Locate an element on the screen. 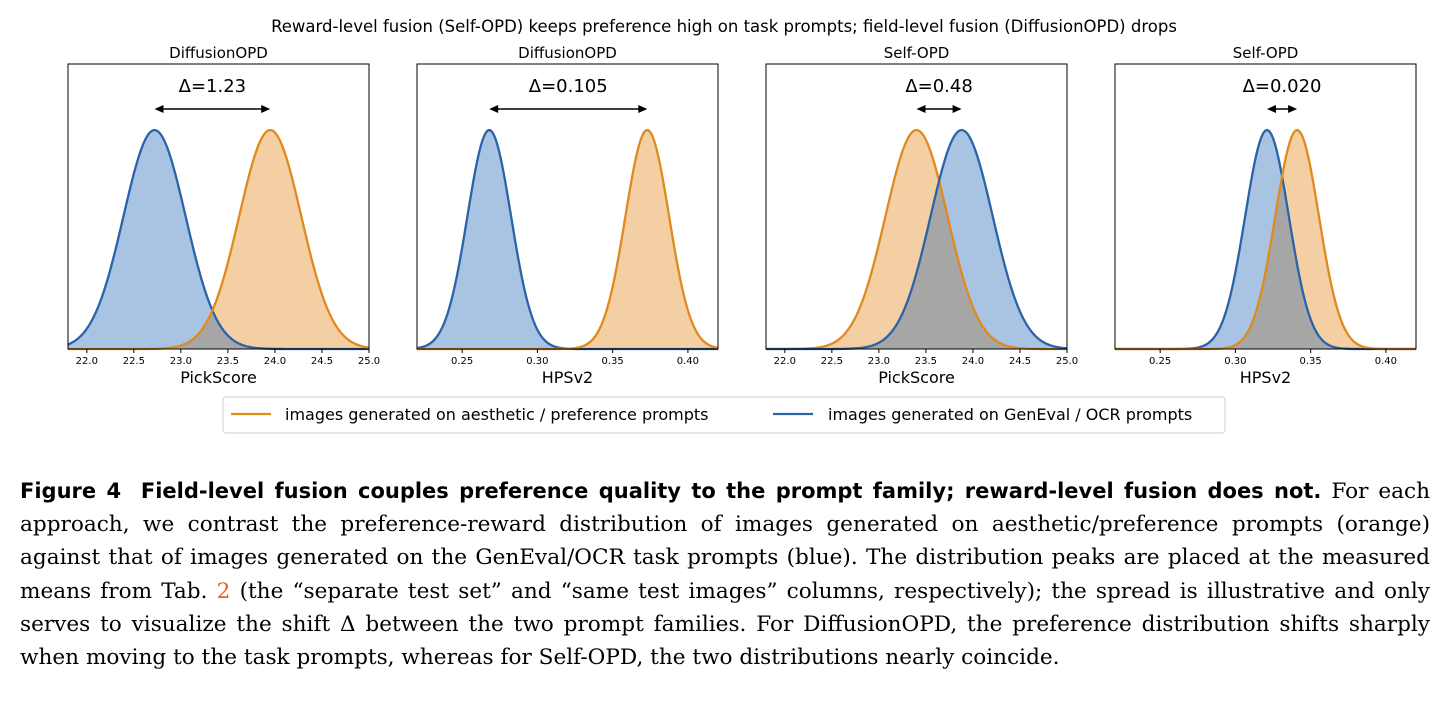  caption-label: Figure 4 is located at coordinates (71, 491).